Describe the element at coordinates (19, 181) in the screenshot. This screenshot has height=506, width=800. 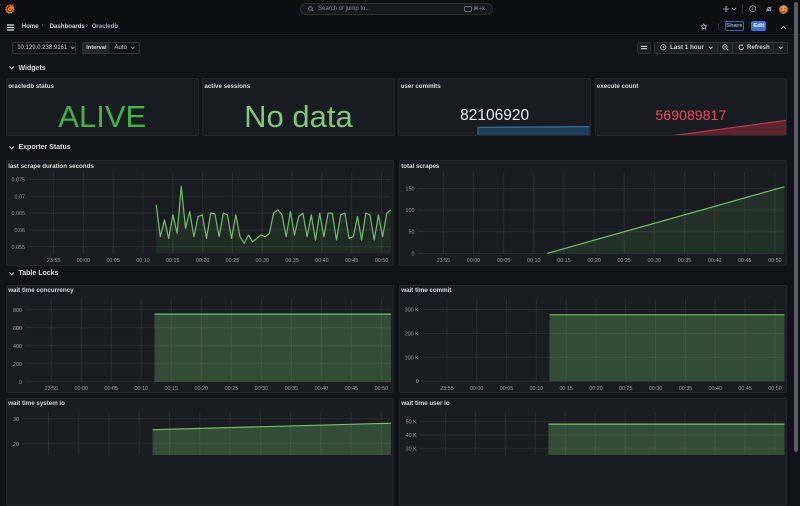
I see `svg-text: 0.075` at that location.